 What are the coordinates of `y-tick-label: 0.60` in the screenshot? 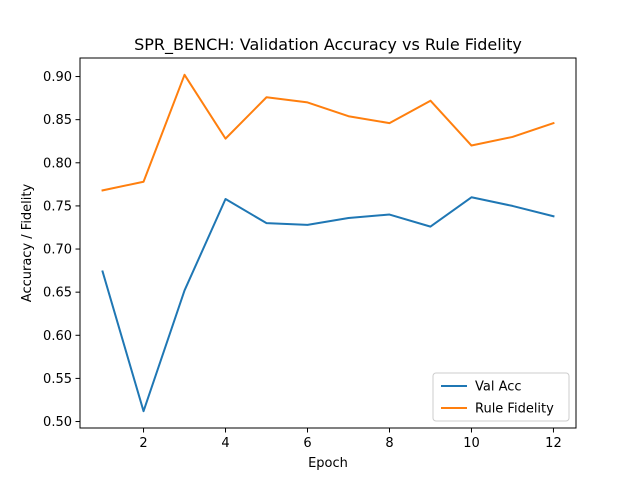 It's located at (57, 336).